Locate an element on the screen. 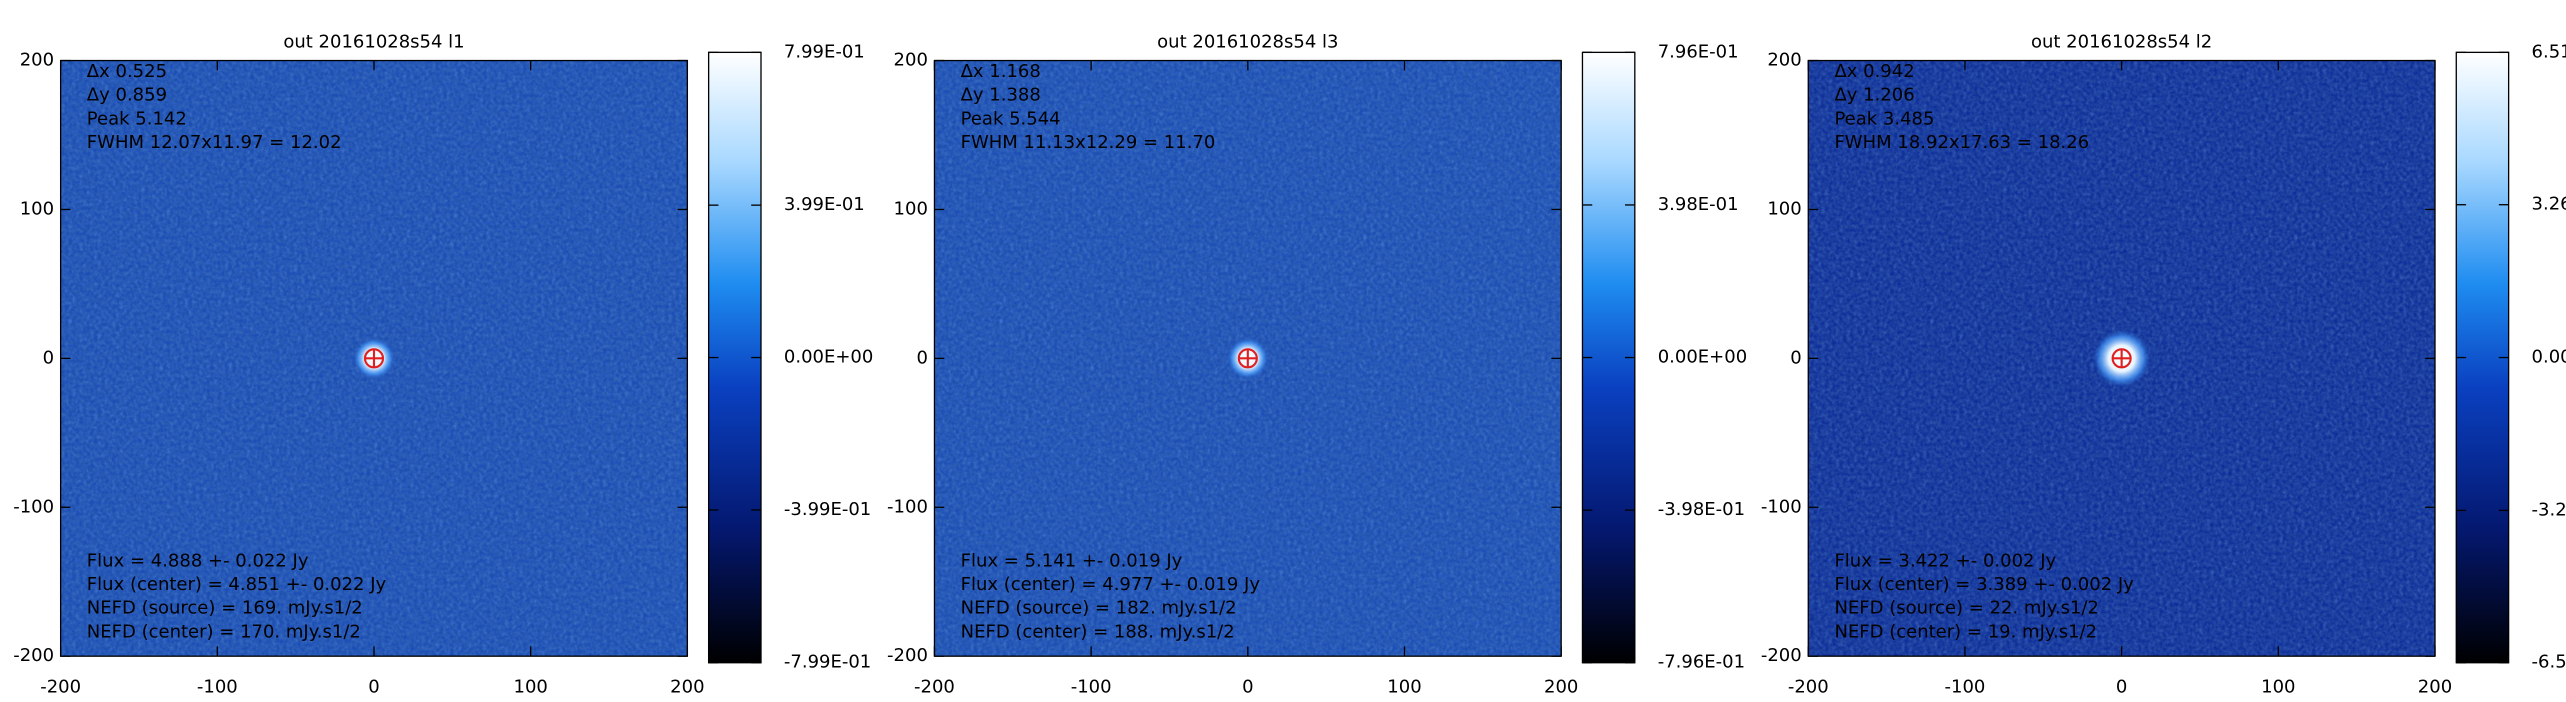  colorbar-tick-label: -7.96E-01 is located at coordinates (1701, 662).